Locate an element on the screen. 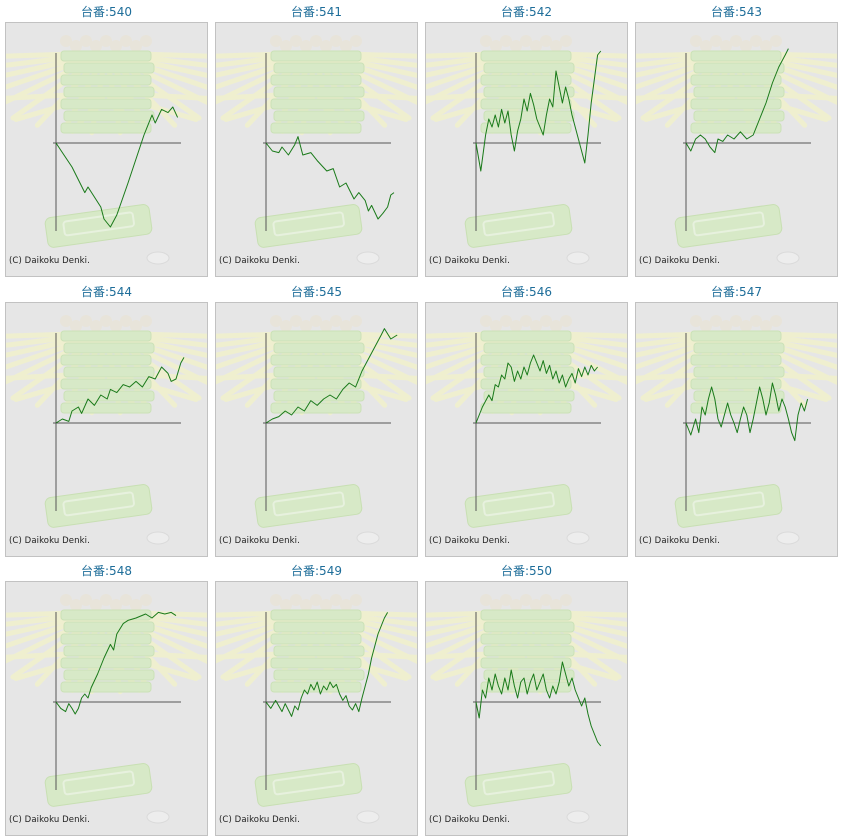 The height and width of the screenshot is (840, 845). machine-card: 台番:542 (C) Daikoku Denki. is located at coordinates (526, 140).